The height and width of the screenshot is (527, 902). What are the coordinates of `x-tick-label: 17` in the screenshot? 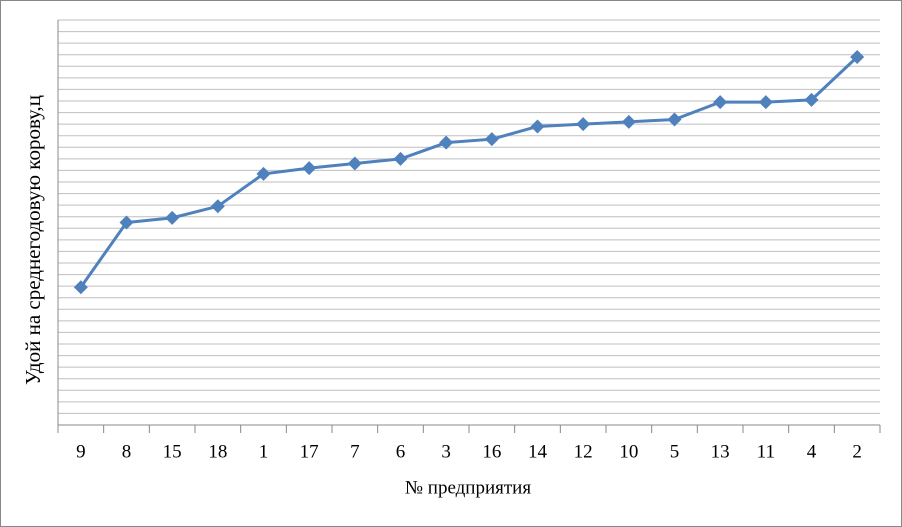 It's located at (309, 451).